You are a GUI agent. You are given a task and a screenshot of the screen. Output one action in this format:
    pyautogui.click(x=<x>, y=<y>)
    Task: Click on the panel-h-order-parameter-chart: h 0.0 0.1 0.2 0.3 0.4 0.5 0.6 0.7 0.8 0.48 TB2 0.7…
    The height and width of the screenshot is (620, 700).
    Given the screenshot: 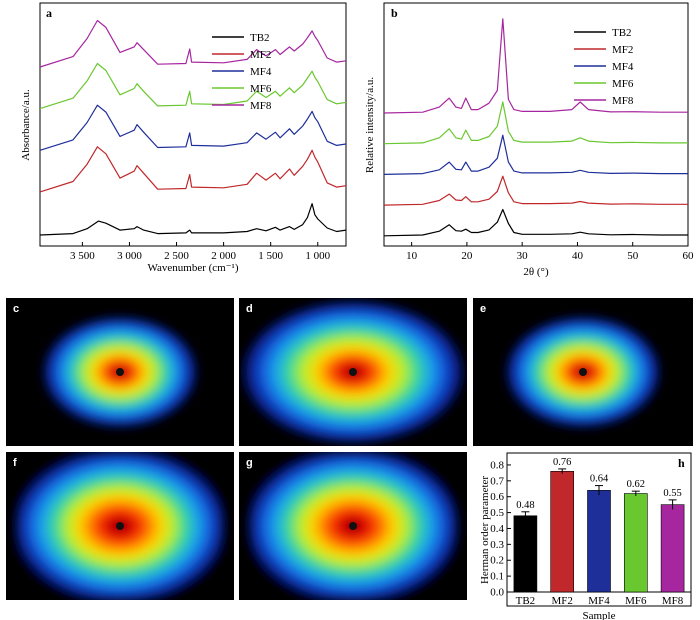 What is the action you would take?
    pyautogui.click(x=585, y=536)
    